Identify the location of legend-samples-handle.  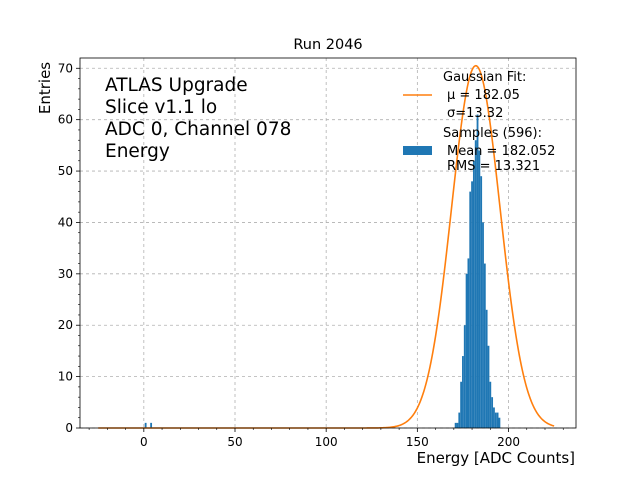
(417, 150).